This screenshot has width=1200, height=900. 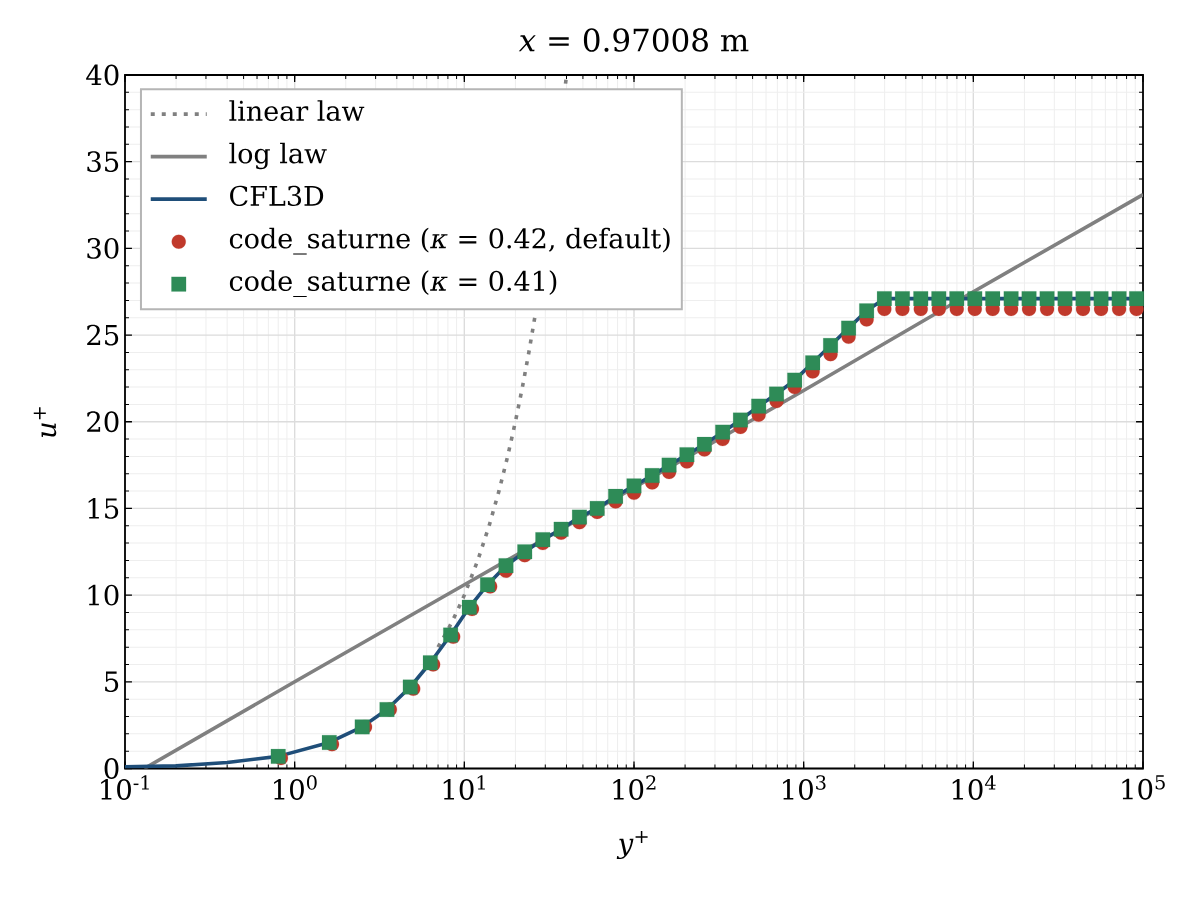 What do you see at coordinates (103, 595) in the screenshot?
I see `y-tick-label: 10` at bounding box center [103, 595].